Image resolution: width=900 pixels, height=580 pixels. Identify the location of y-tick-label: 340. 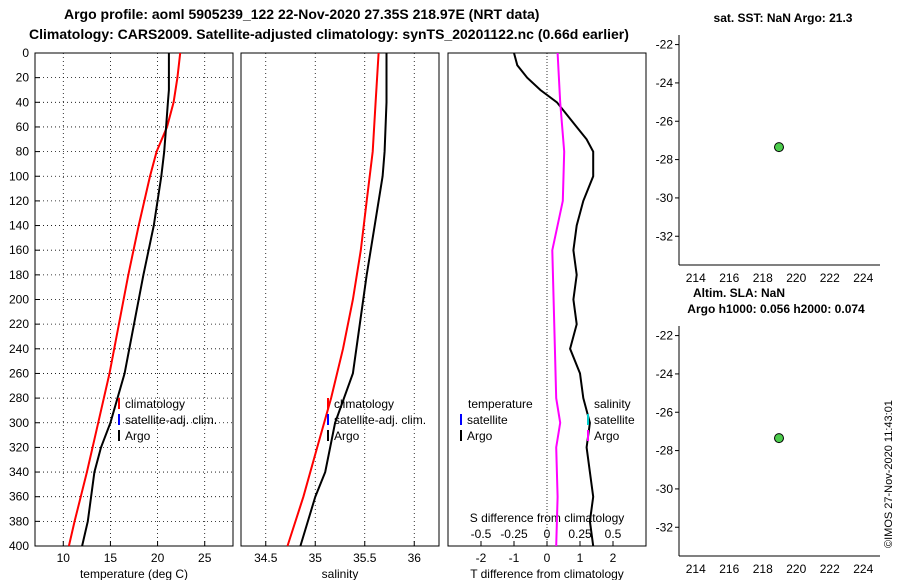
(19, 472).